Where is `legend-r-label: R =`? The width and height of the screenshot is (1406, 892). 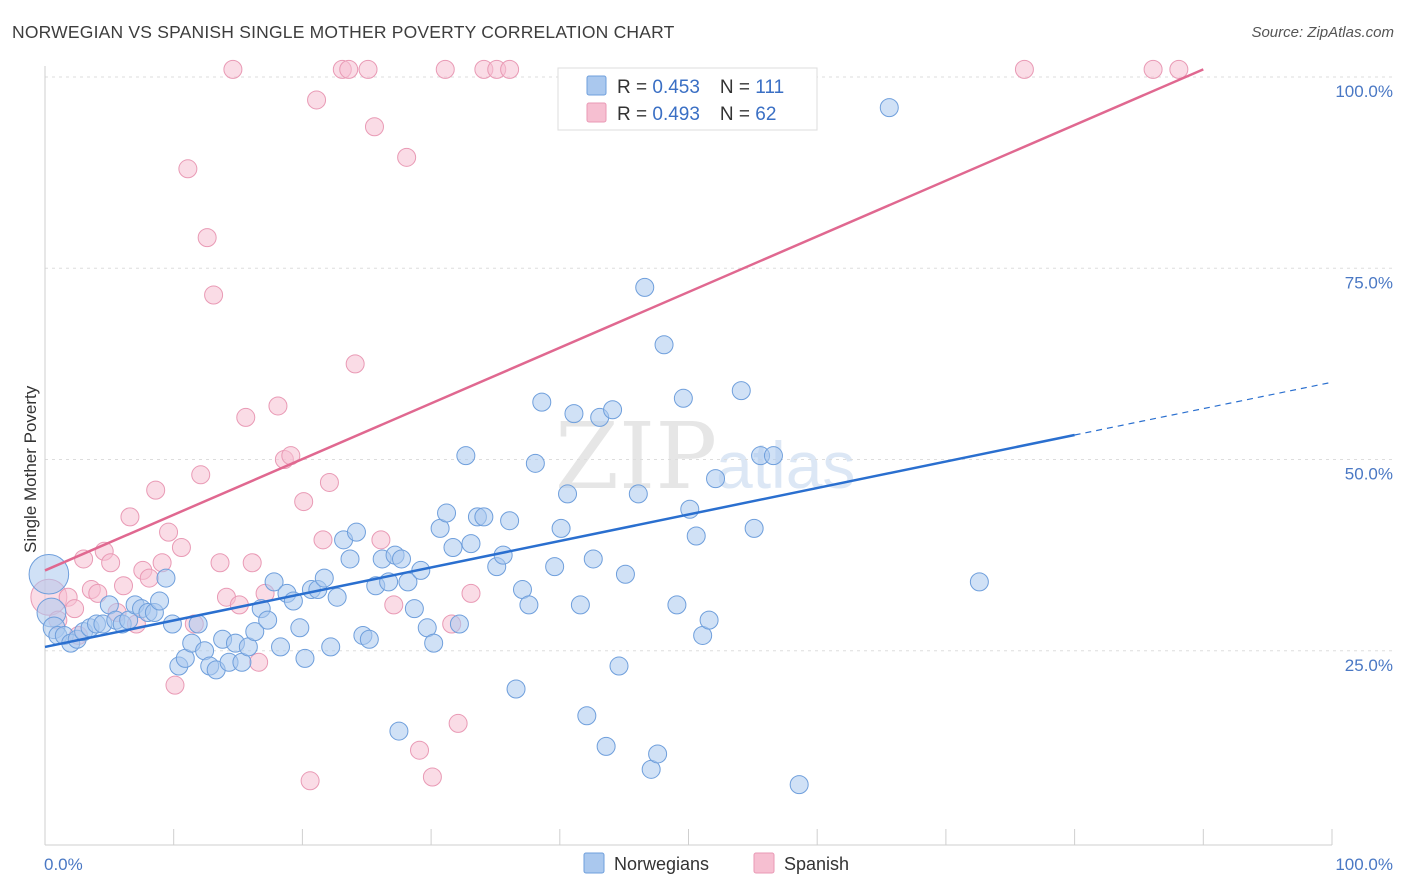 legend-r-label: R = is located at coordinates (634, 114).